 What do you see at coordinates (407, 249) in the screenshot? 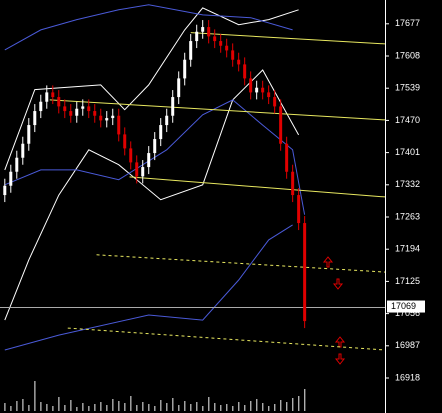
I see `y-tick-label: 17194` at bounding box center [407, 249].